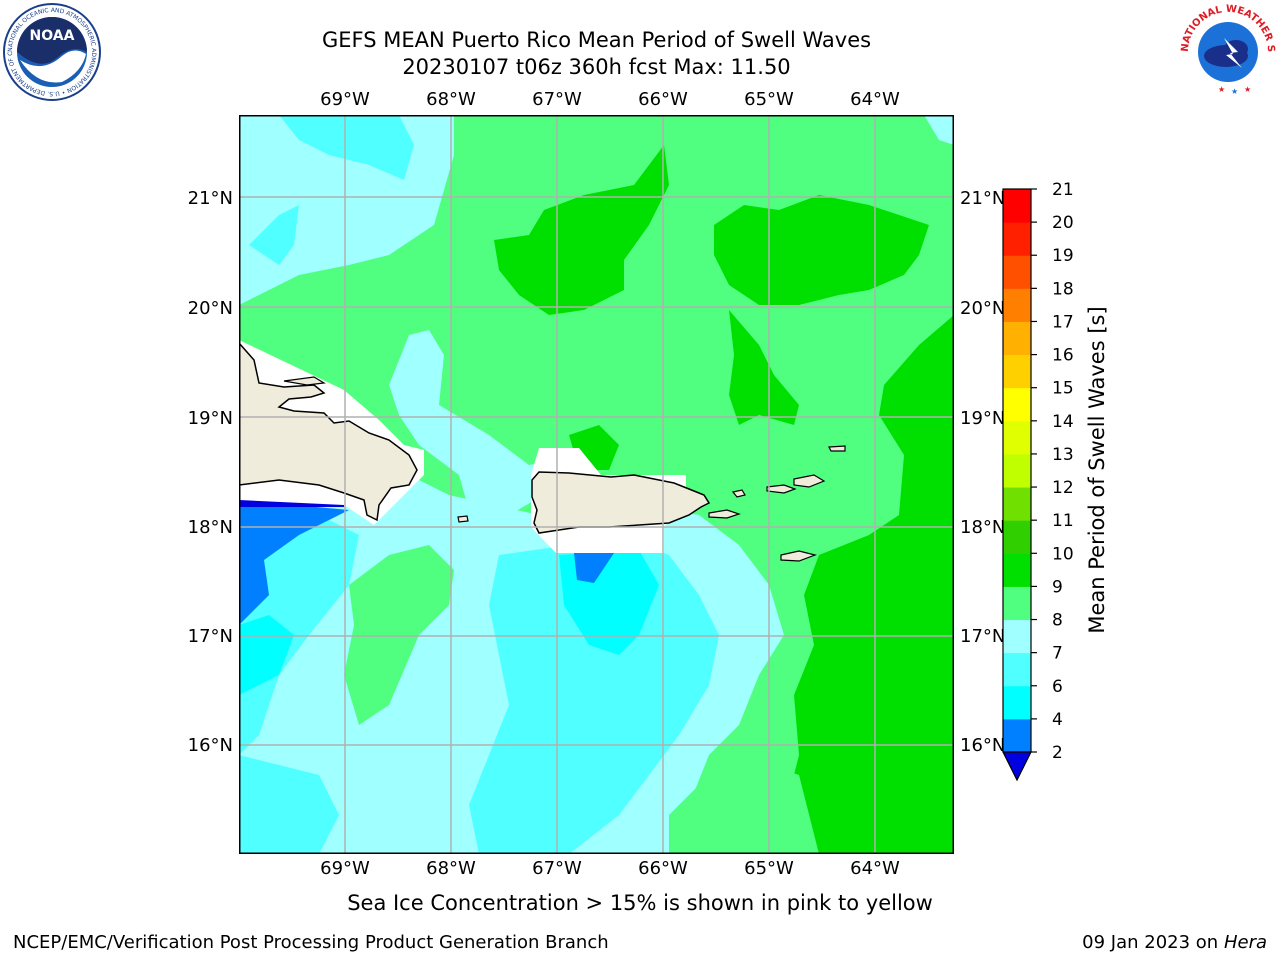  What do you see at coordinates (1052, 471) in the screenshot?
I see `colorbar-ticks: 2 4 6 7 8 9 10 11 12 13 14 15 16 17 18 19 20 21` at bounding box center [1052, 471].